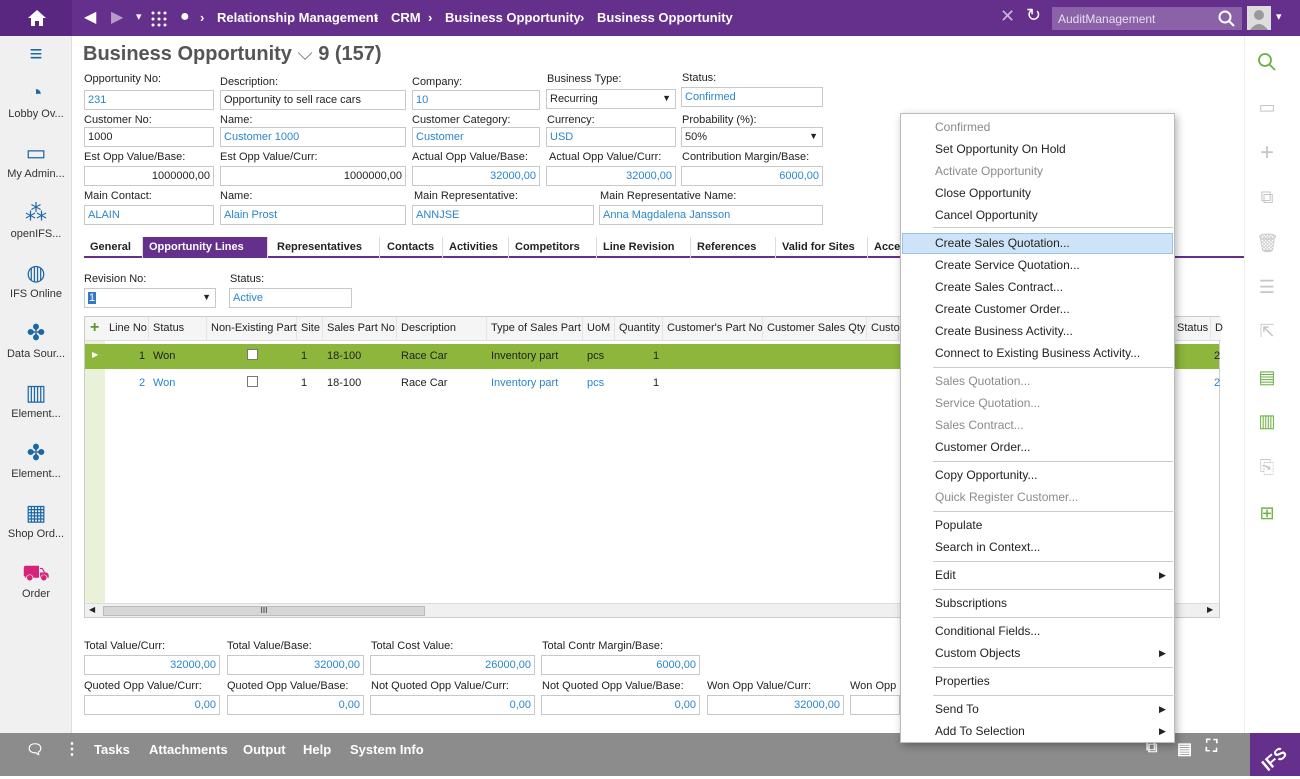 The width and height of the screenshot is (1300, 779). I want to click on col-customers-part-no: Customer's Part No, so click(714, 329).